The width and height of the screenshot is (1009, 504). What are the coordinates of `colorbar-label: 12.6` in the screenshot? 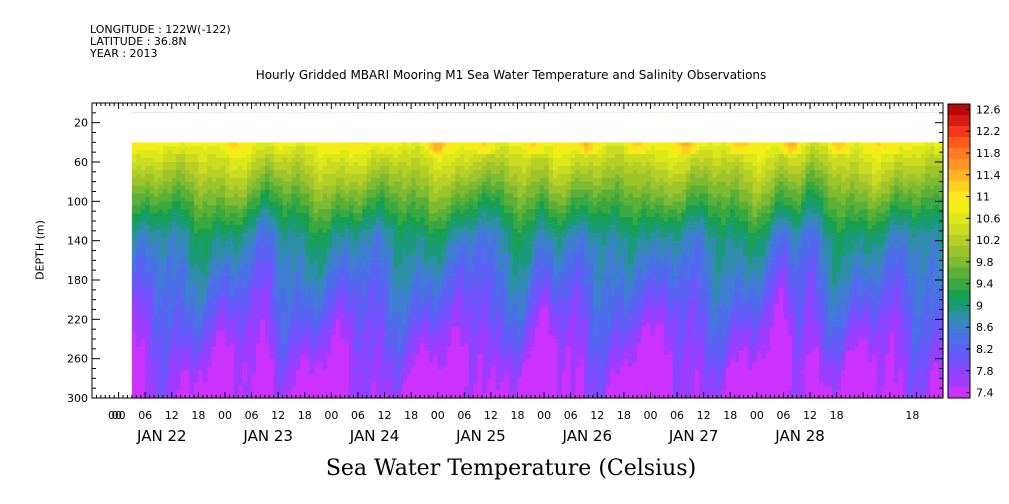 It's located at (988, 109).